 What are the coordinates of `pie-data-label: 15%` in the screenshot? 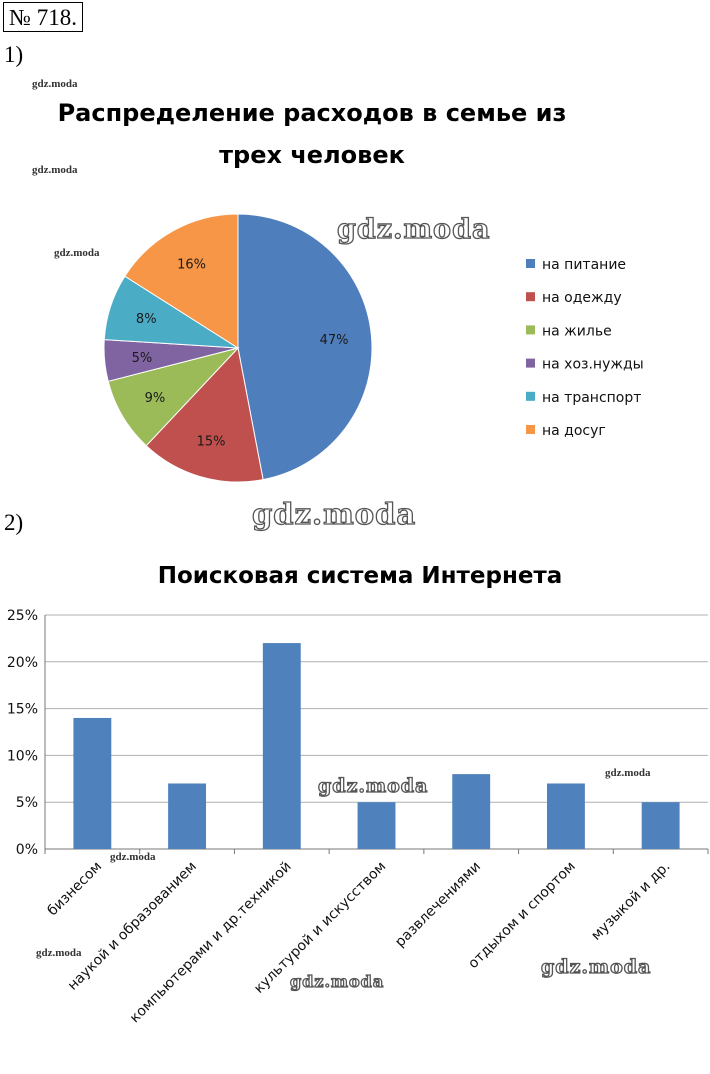 It's located at (211, 442).